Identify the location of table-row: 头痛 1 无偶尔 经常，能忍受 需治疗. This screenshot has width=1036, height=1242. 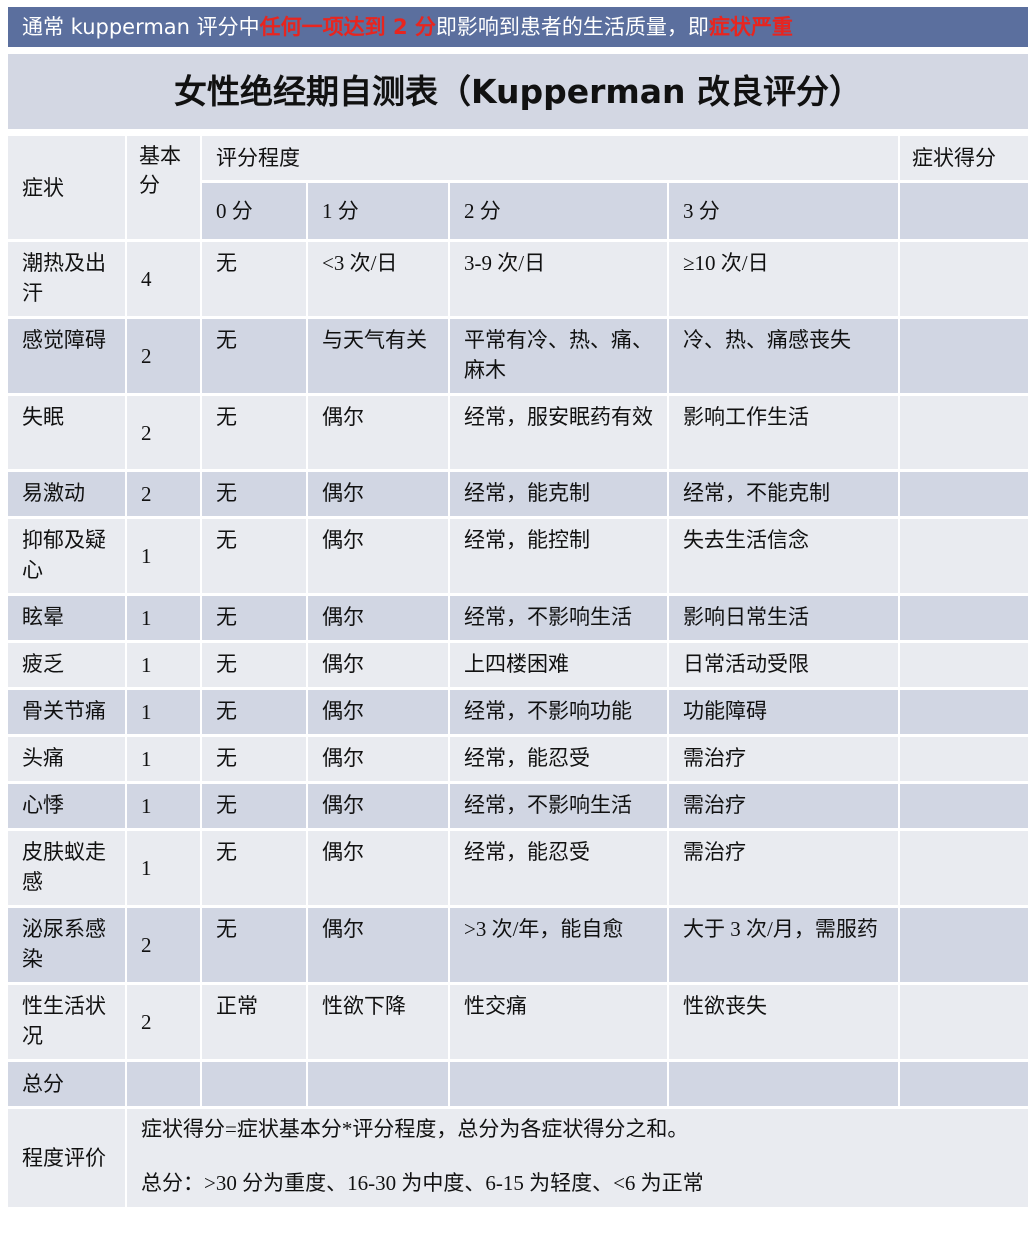
(518, 759).